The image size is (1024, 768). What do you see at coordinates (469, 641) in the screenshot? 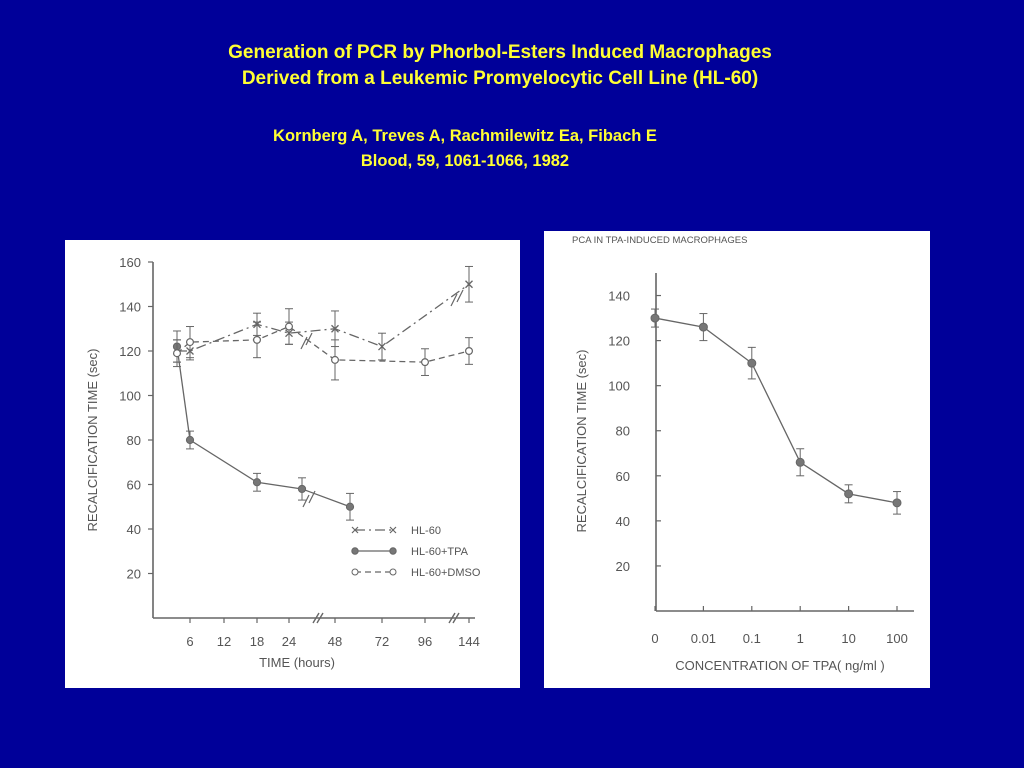
I see `x-tick-label: 144` at bounding box center [469, 641].